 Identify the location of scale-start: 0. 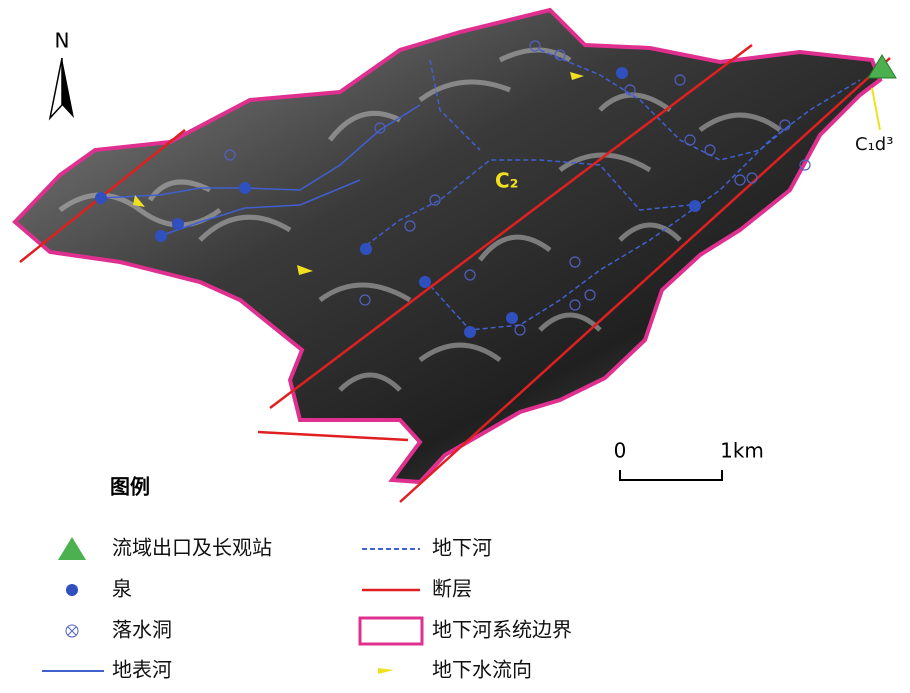
(620, 451).